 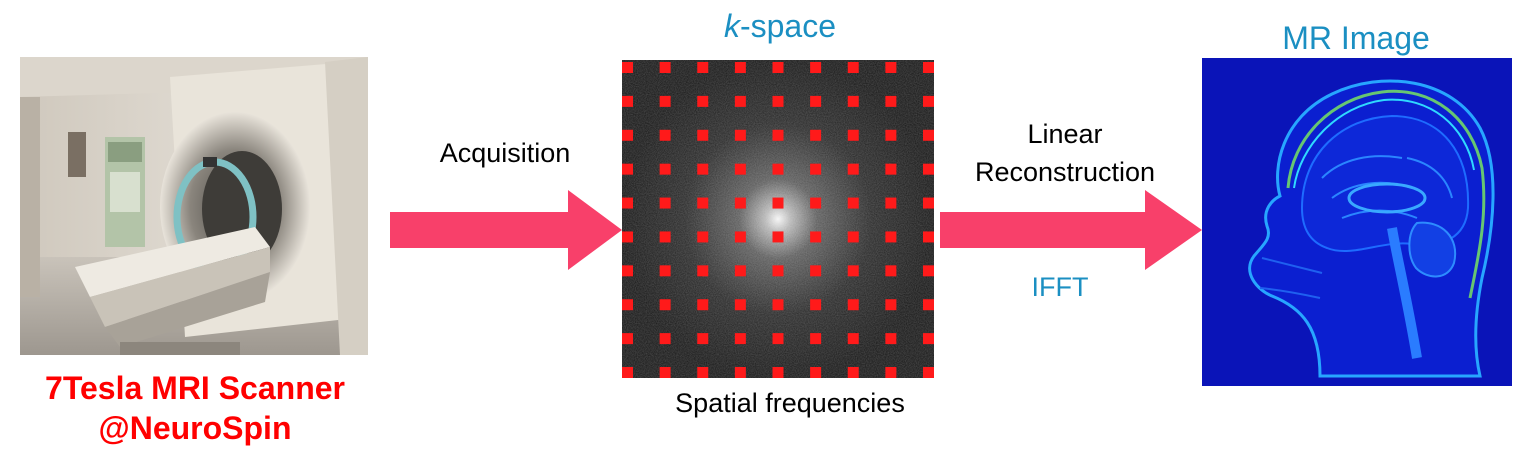 What do you see at coordinates (788, 26) in the screenshot?
I see `kspace-title-suffix: -space` at bounding box center [788, 26].